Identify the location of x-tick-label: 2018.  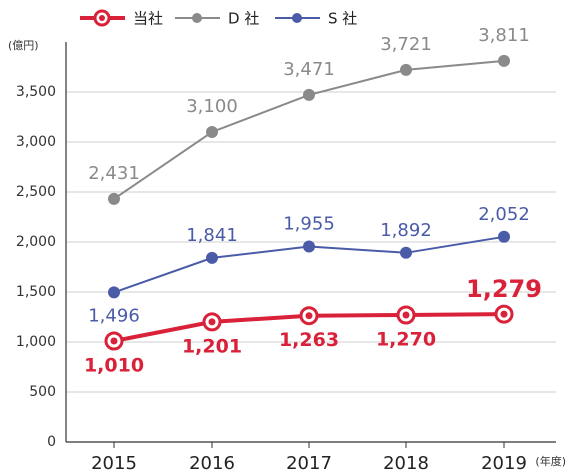
(406, 462).